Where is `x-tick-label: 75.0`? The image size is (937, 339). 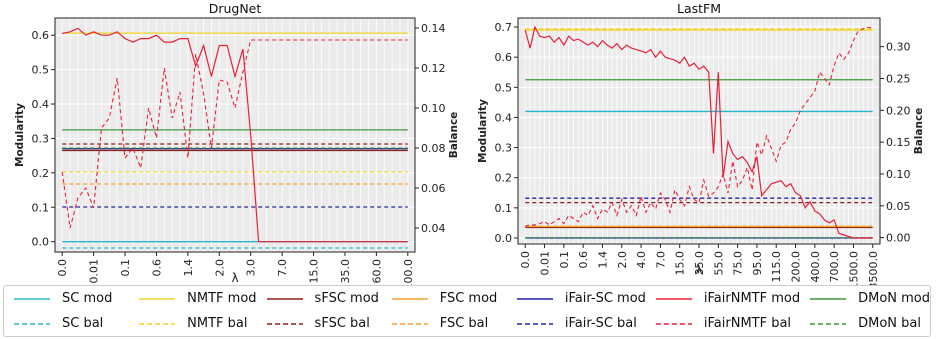 x-tick-label: 75.0 is located at coordinates (738, 263).